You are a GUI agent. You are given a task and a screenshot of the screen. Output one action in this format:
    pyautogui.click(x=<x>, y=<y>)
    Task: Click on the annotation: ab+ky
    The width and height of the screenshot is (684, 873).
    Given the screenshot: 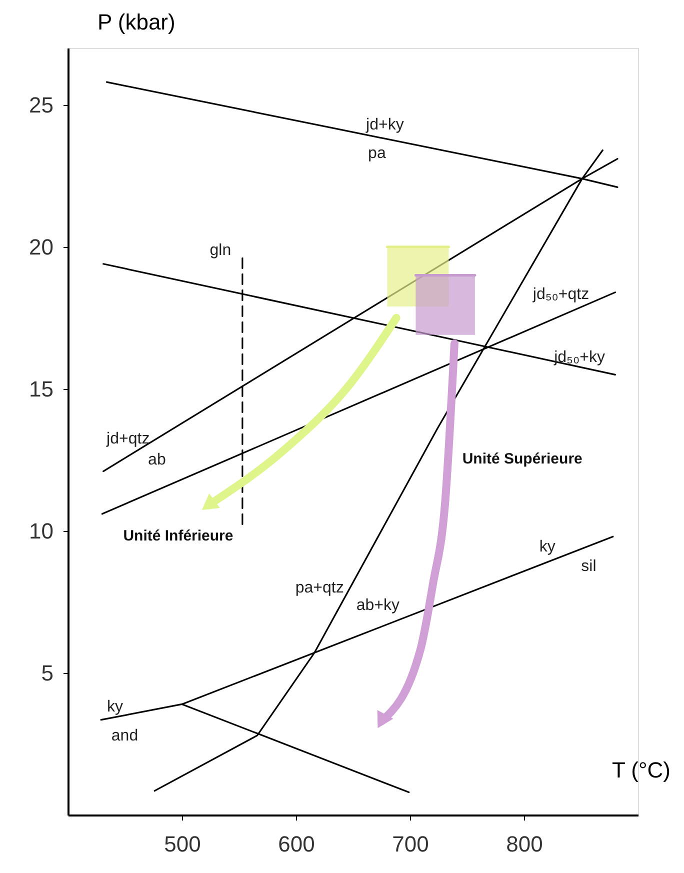 What is the action you would take?
    pyautogui.click(x=378, y=605)
    